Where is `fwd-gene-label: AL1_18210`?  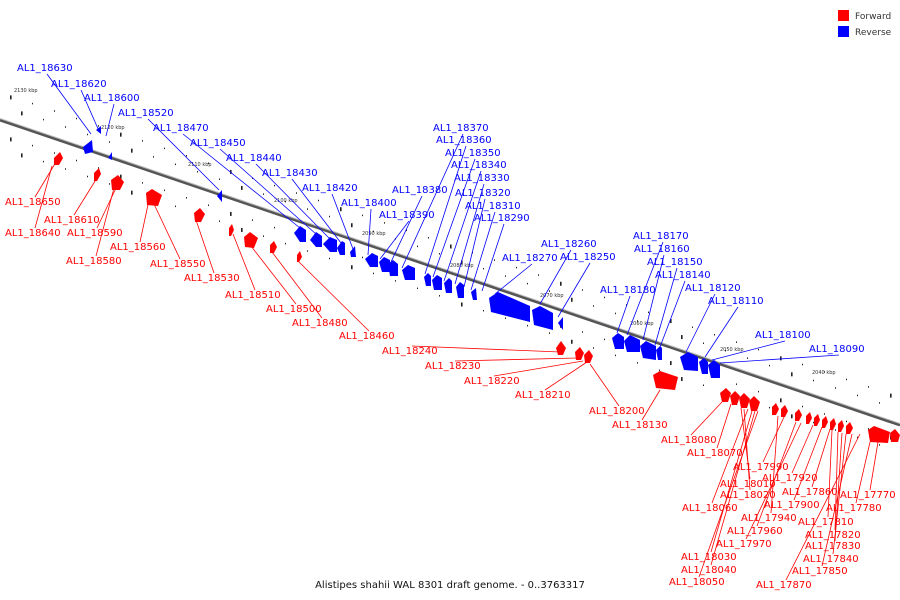 fwd-gene-label: AL1_18210 is located at coordinates (543, 395).